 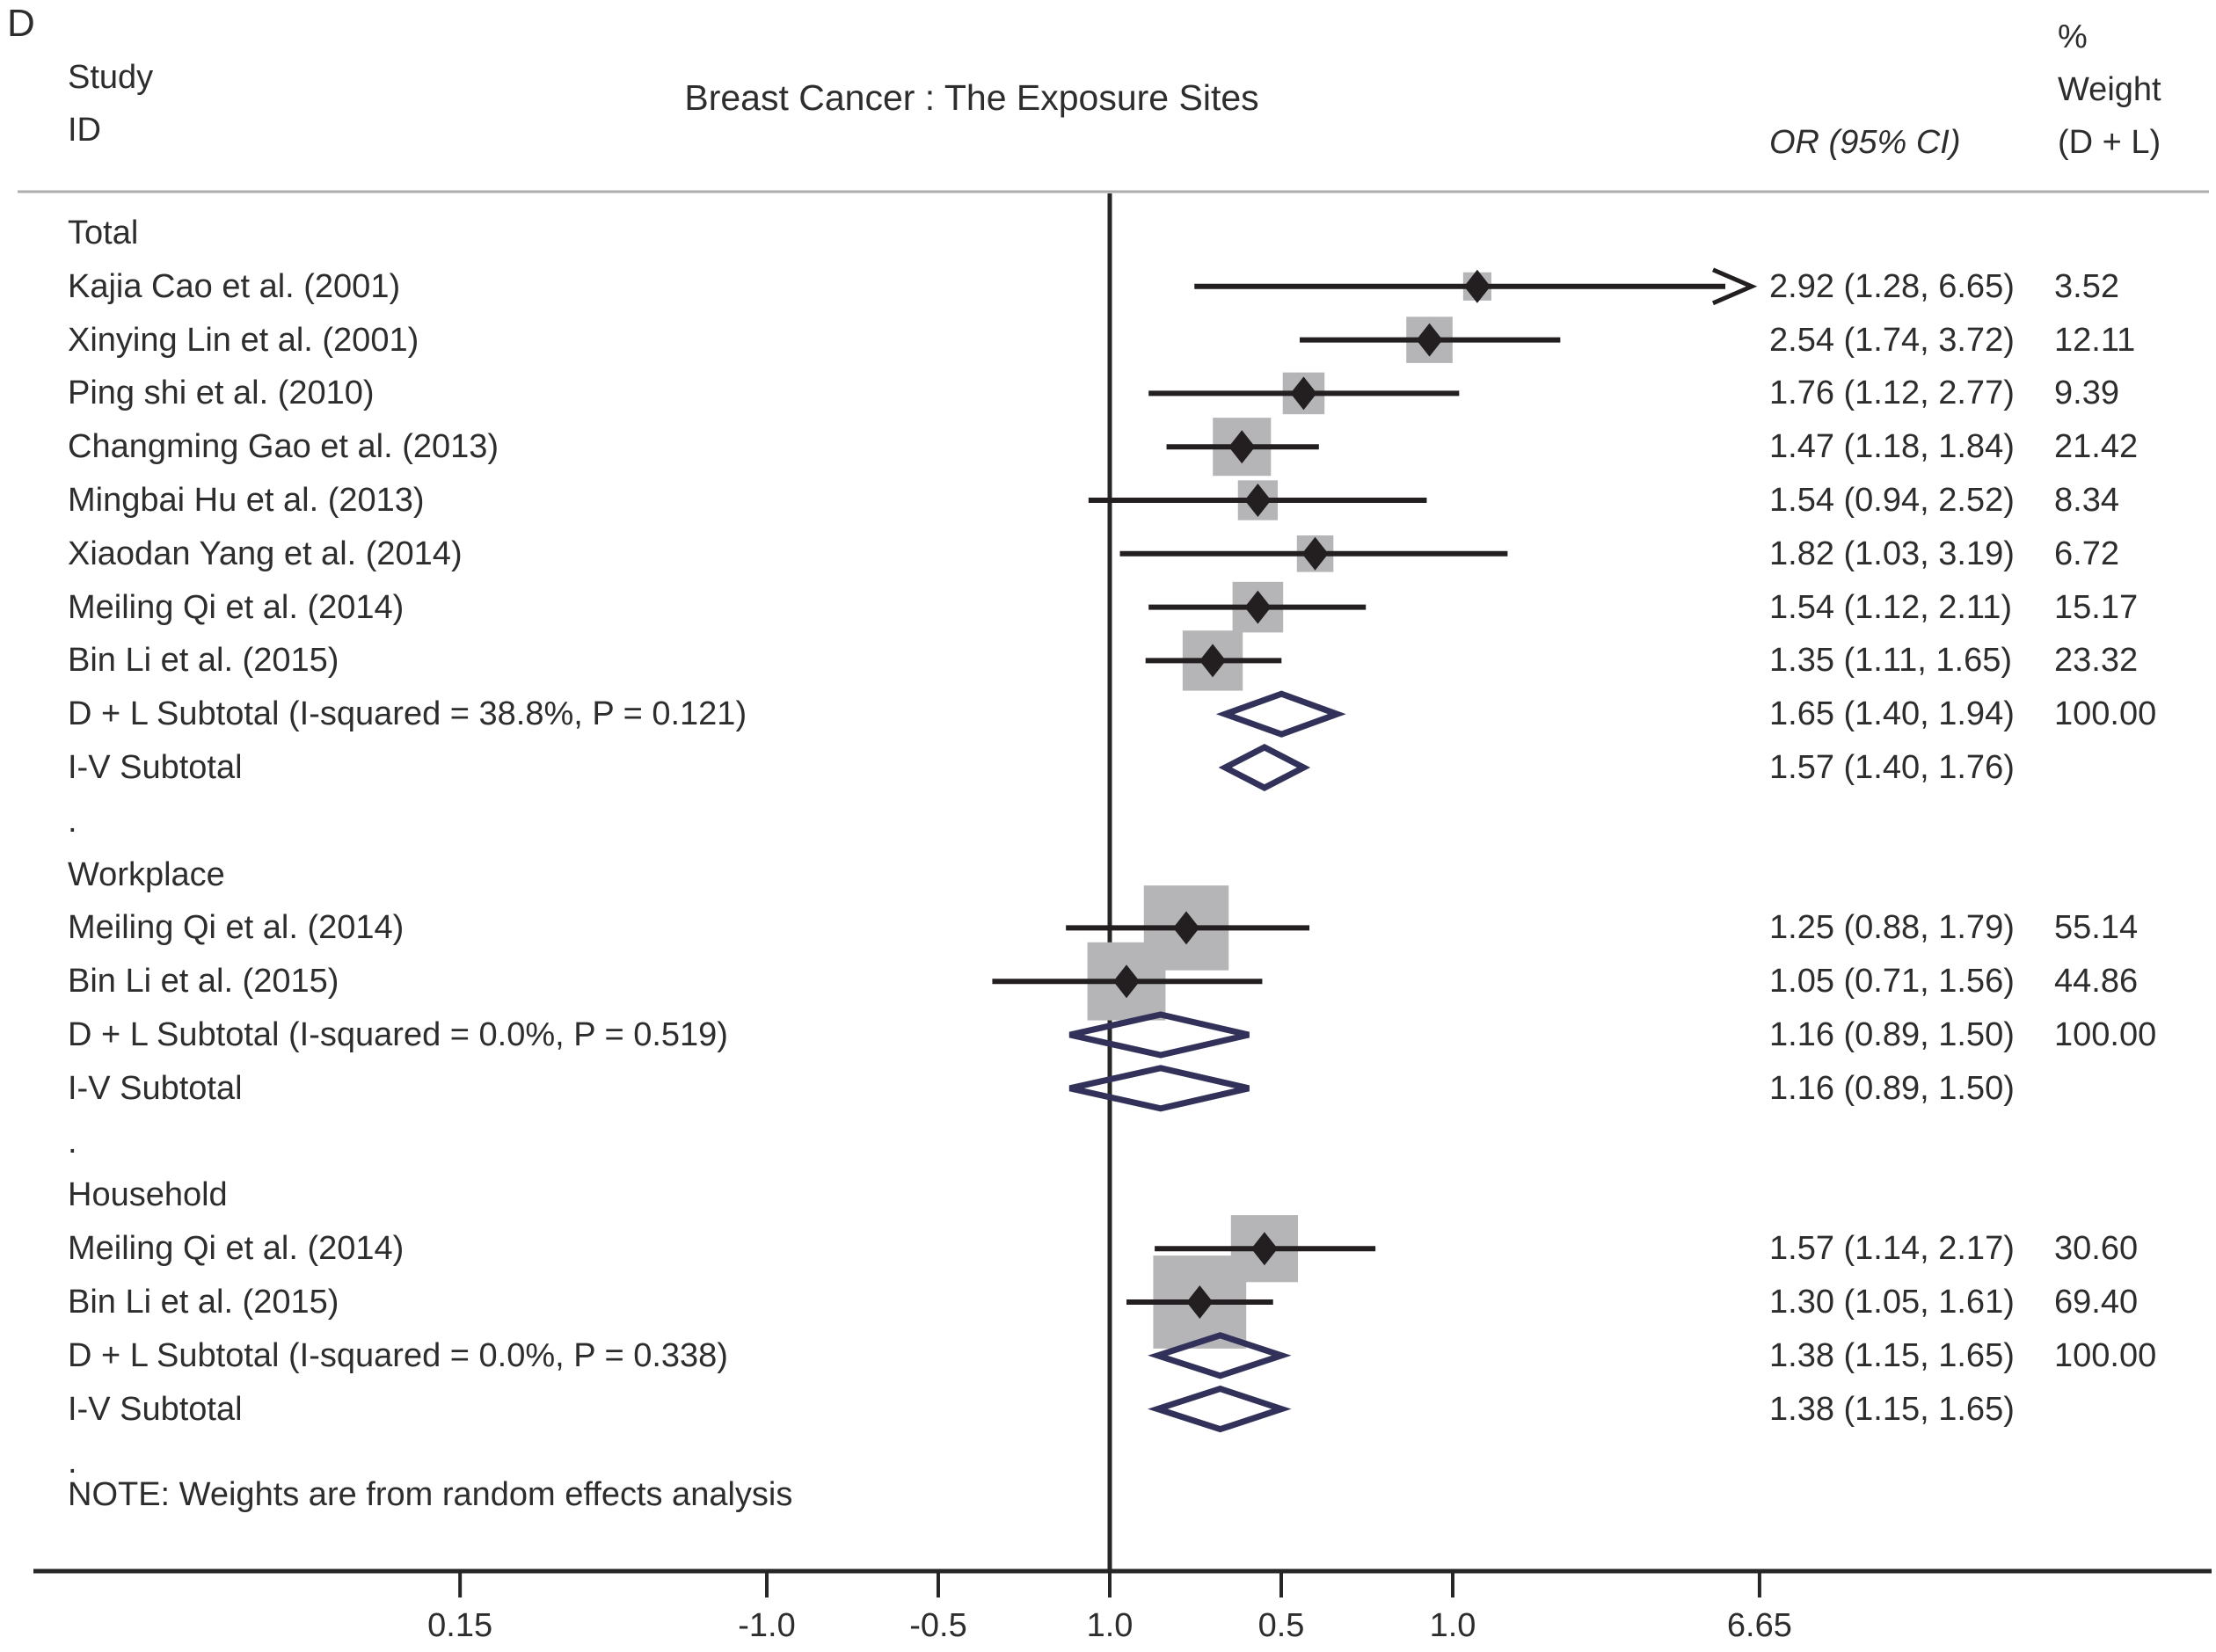 What do you see at coordinates (1892, 447) in the screenshot?
I see `or-value: 1.47 (1.18, 1.84)` at bounding box center [1892, 447].